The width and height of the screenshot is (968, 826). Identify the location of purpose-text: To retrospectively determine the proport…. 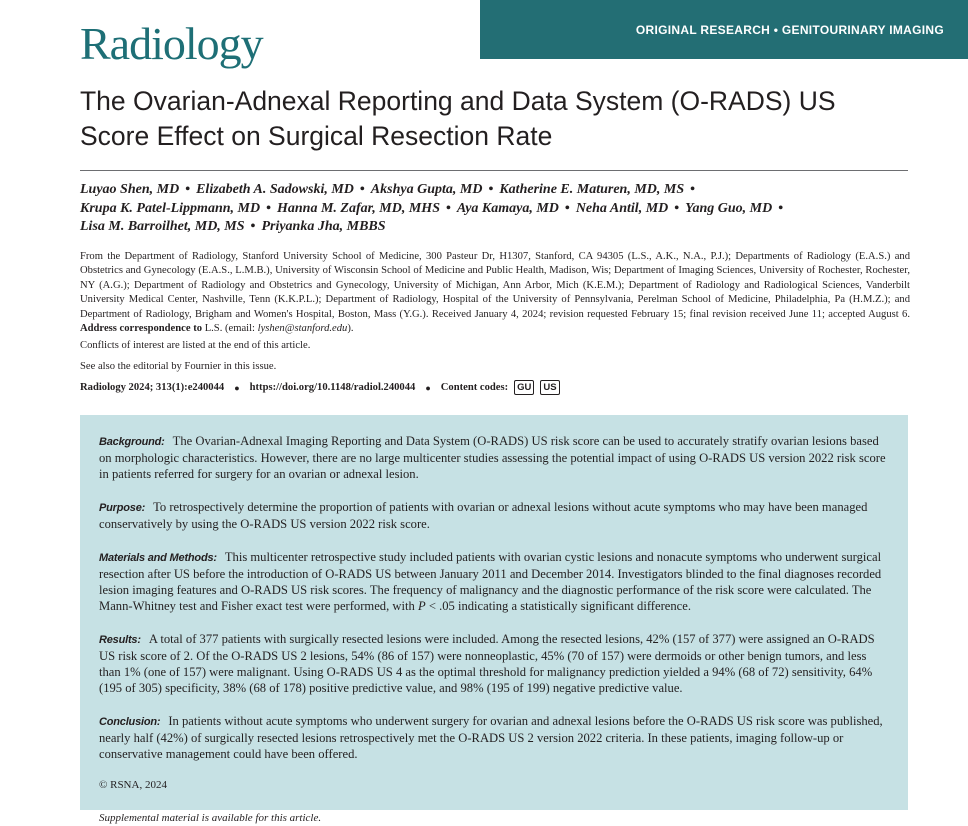
(483, 515).